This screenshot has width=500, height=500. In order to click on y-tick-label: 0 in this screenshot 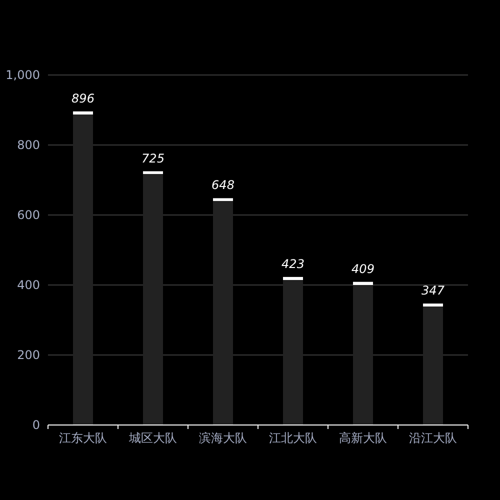, I will do `click(36, 425)`.